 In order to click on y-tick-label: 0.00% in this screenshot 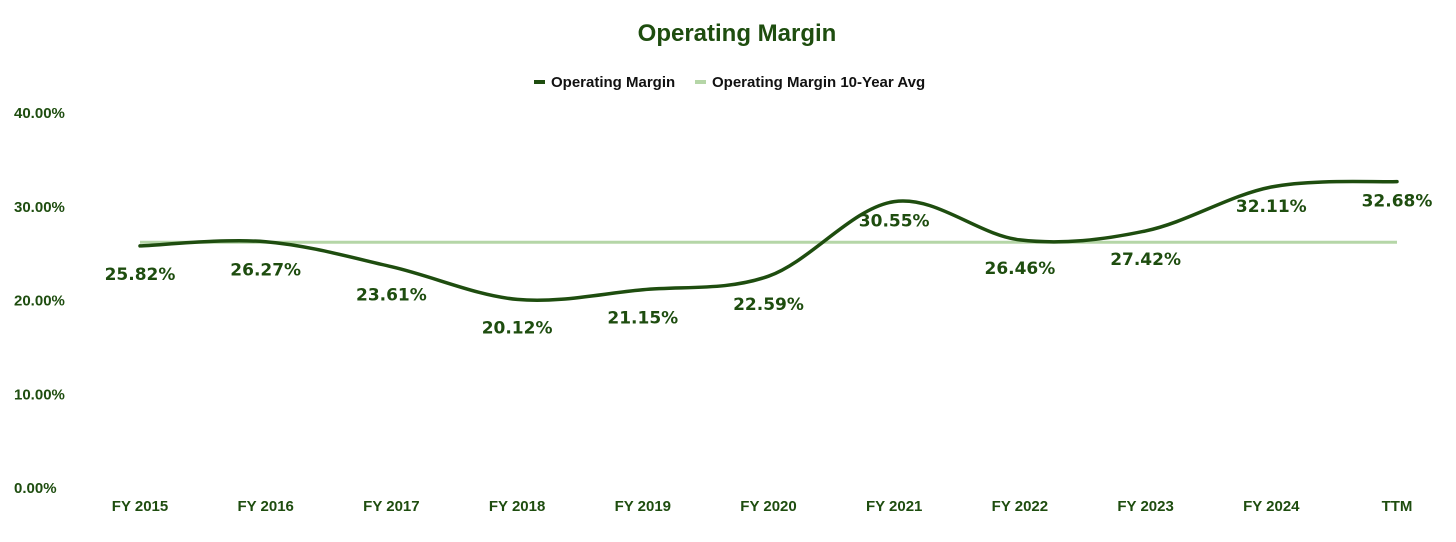, I will do `click(35, 488)`.